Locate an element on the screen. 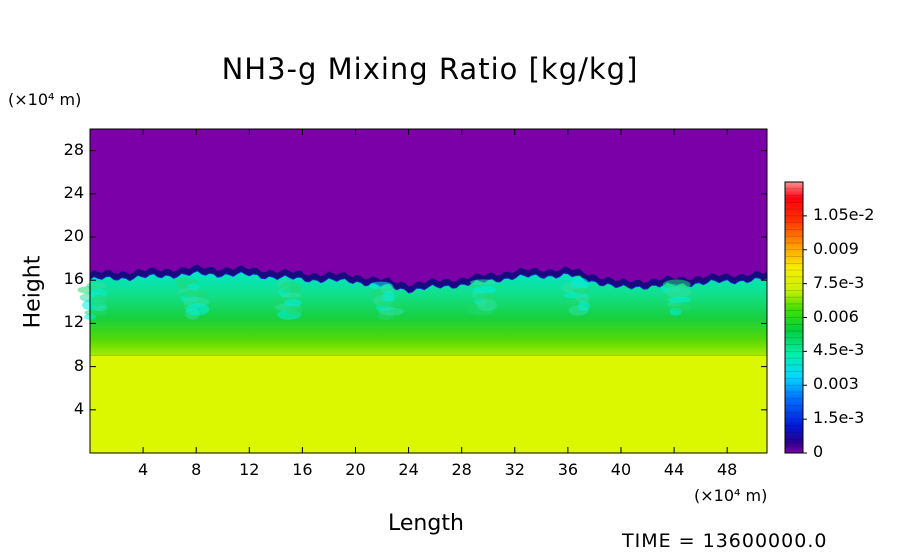 Image resolution: width=904 pixels, height=552 pixels. colorbar-tick-label: 1.5e-3 is located at coordinates (839, 418).